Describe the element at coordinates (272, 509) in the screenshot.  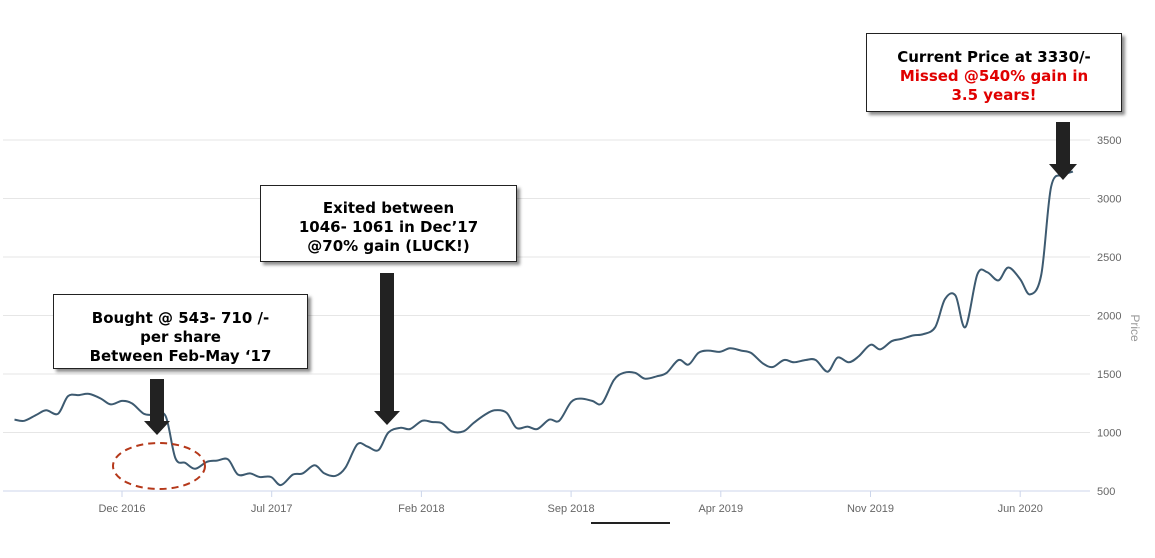
I see `x-tick-label: Jul 2017` at that location.